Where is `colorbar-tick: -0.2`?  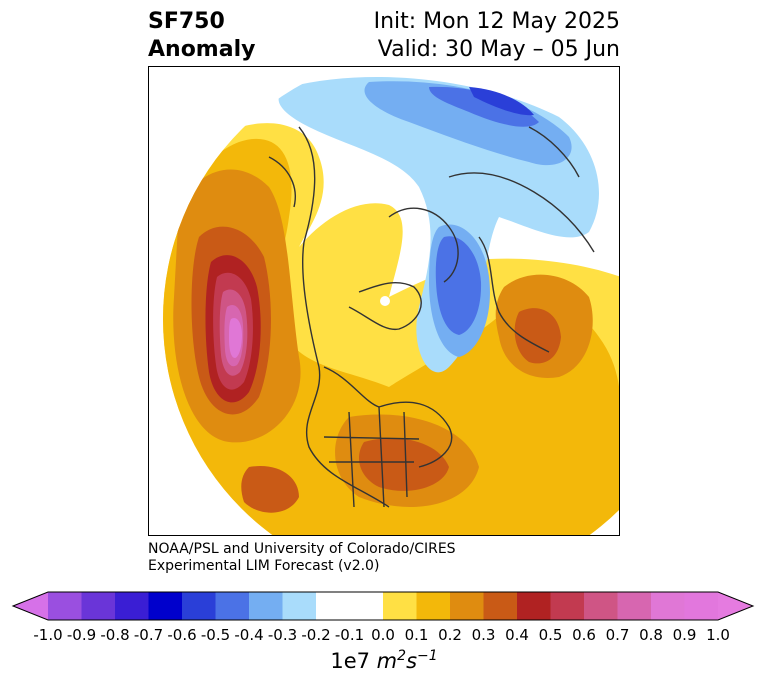 colorbar-tick: -0.2 is located at coordinates (316, 635).